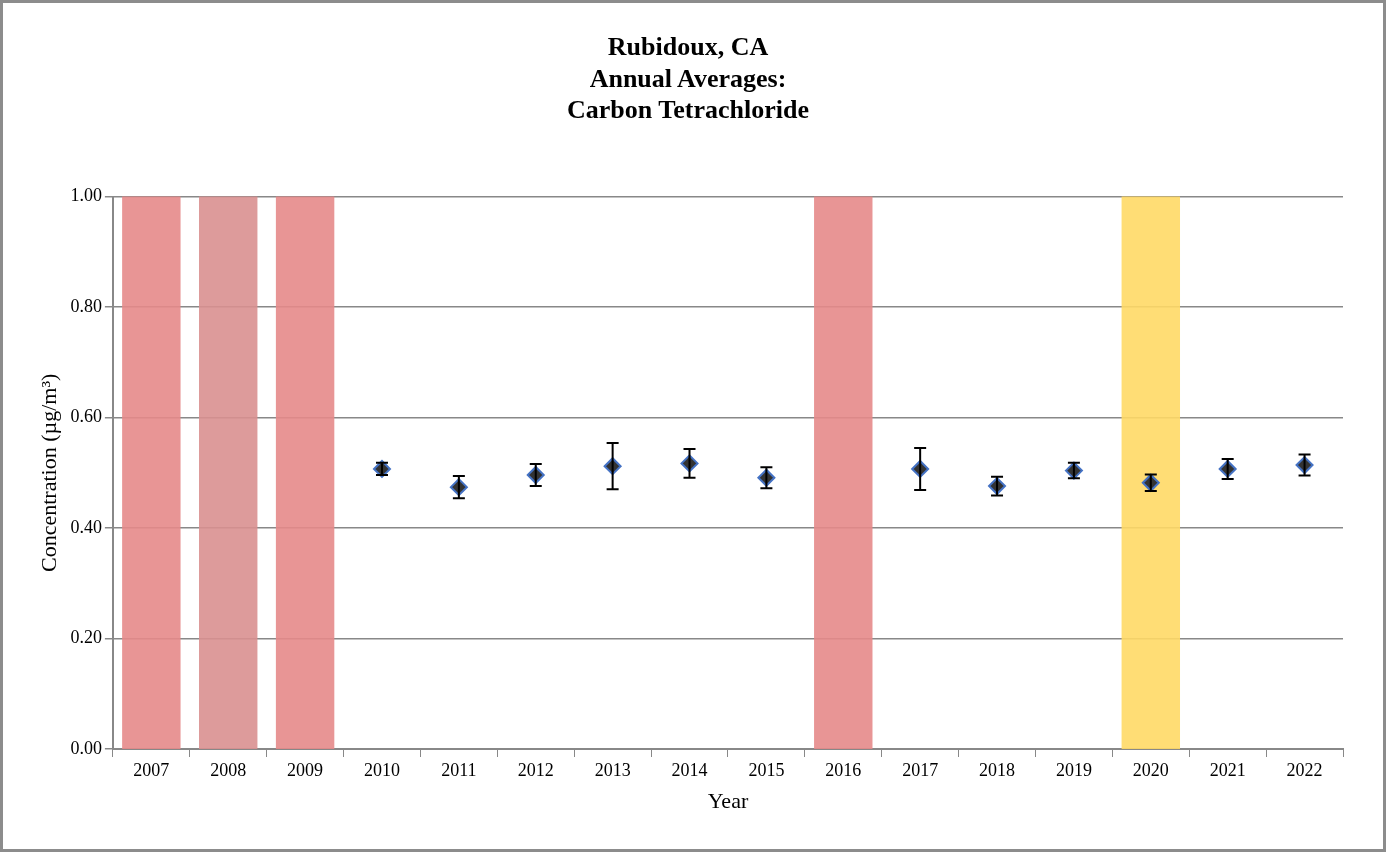 The height and width of the screenshot is (852, 1386). I want to click on x-tick-label: 2021, so click(1227, 769).